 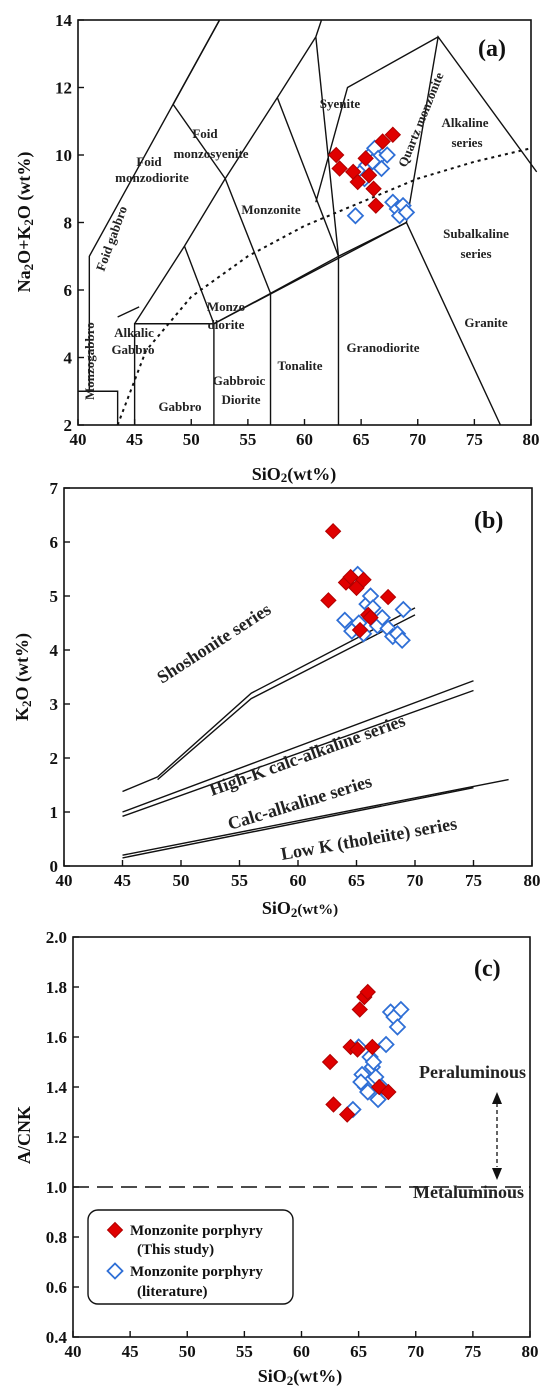 What do you see at coordinates (299, 365) in the screenshot?
I see `field-tonalite: Tonalite` at bounding box center [299, 365].